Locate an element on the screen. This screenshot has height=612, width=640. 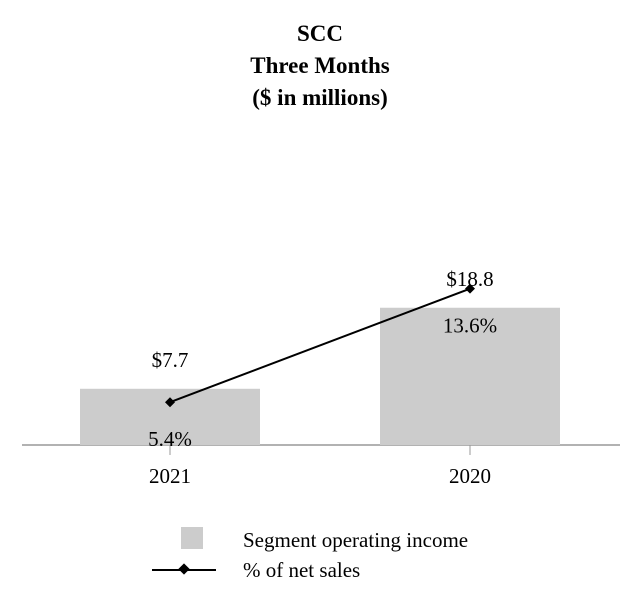
x-tick-label-2021: 2021 is located at coordinates (170, 476).